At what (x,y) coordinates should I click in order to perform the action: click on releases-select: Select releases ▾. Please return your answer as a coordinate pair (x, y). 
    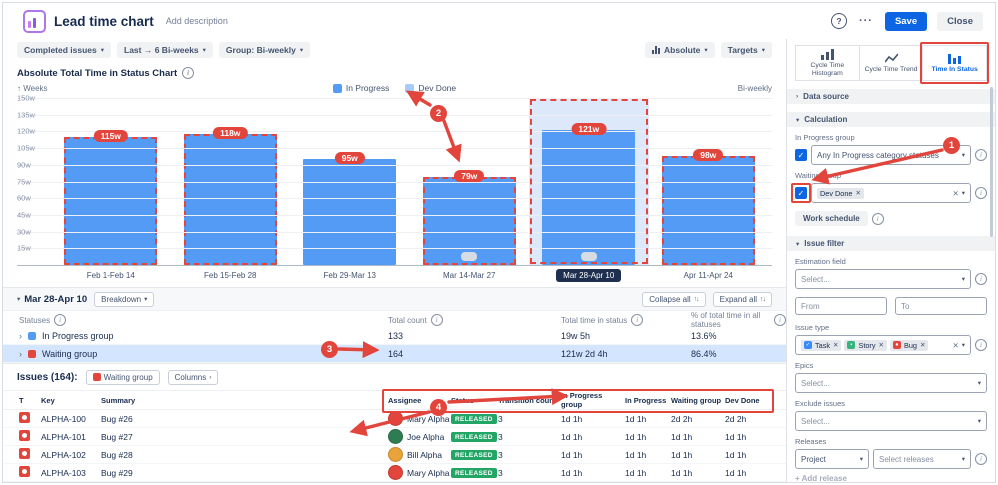
    Looking at the image, I should click on (922, 459).